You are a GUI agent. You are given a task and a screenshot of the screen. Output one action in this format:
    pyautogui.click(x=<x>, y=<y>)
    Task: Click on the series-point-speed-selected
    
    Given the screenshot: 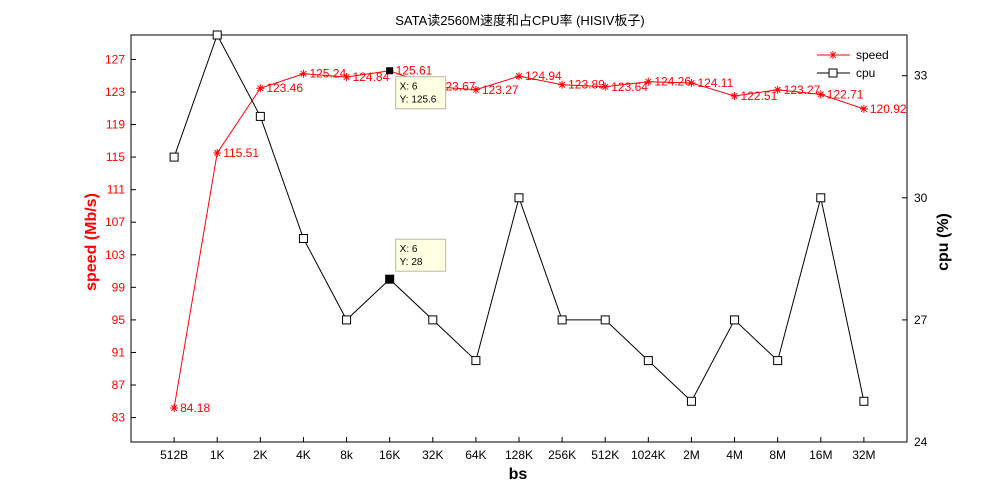 What is the action you would take?
    pyautogui.click(x=390, y=71)
    